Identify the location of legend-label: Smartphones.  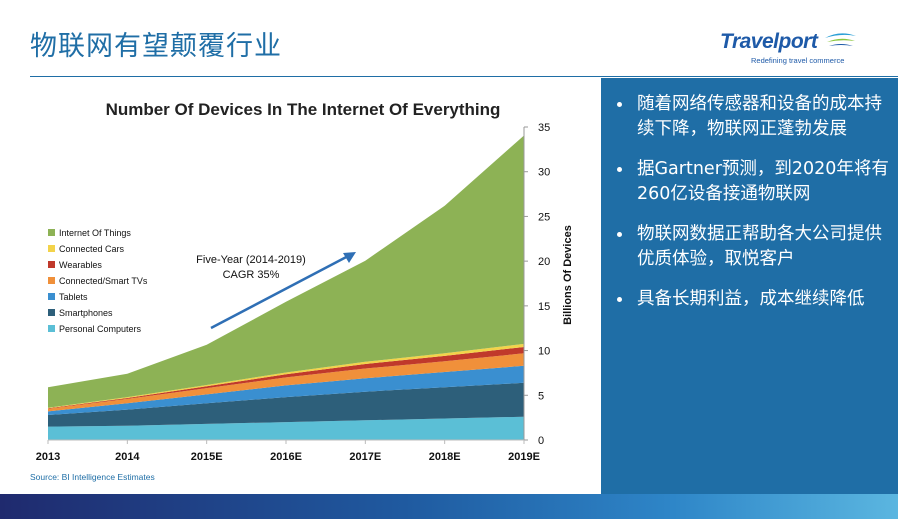
(86, 313).